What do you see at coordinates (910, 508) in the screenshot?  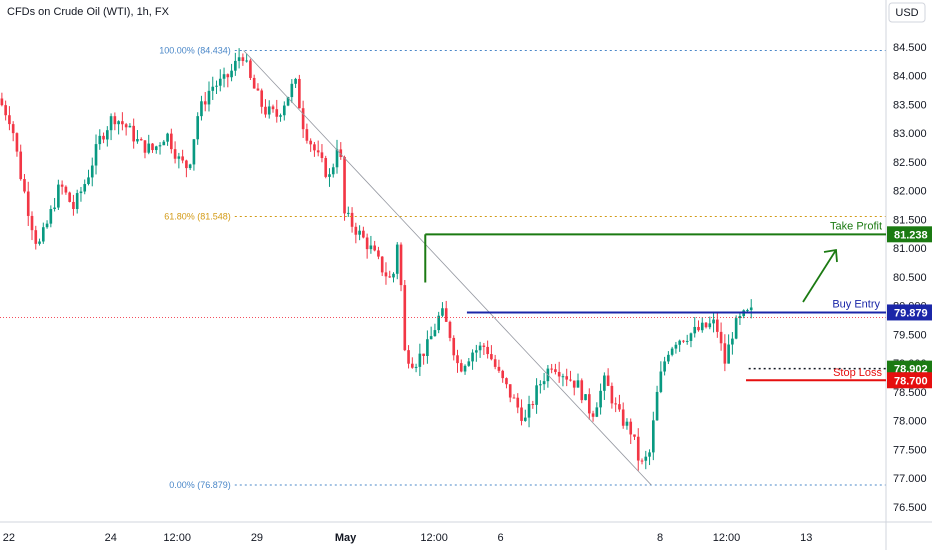 I see `y-tick-label: 76.500` at bounding box center [910, 508].